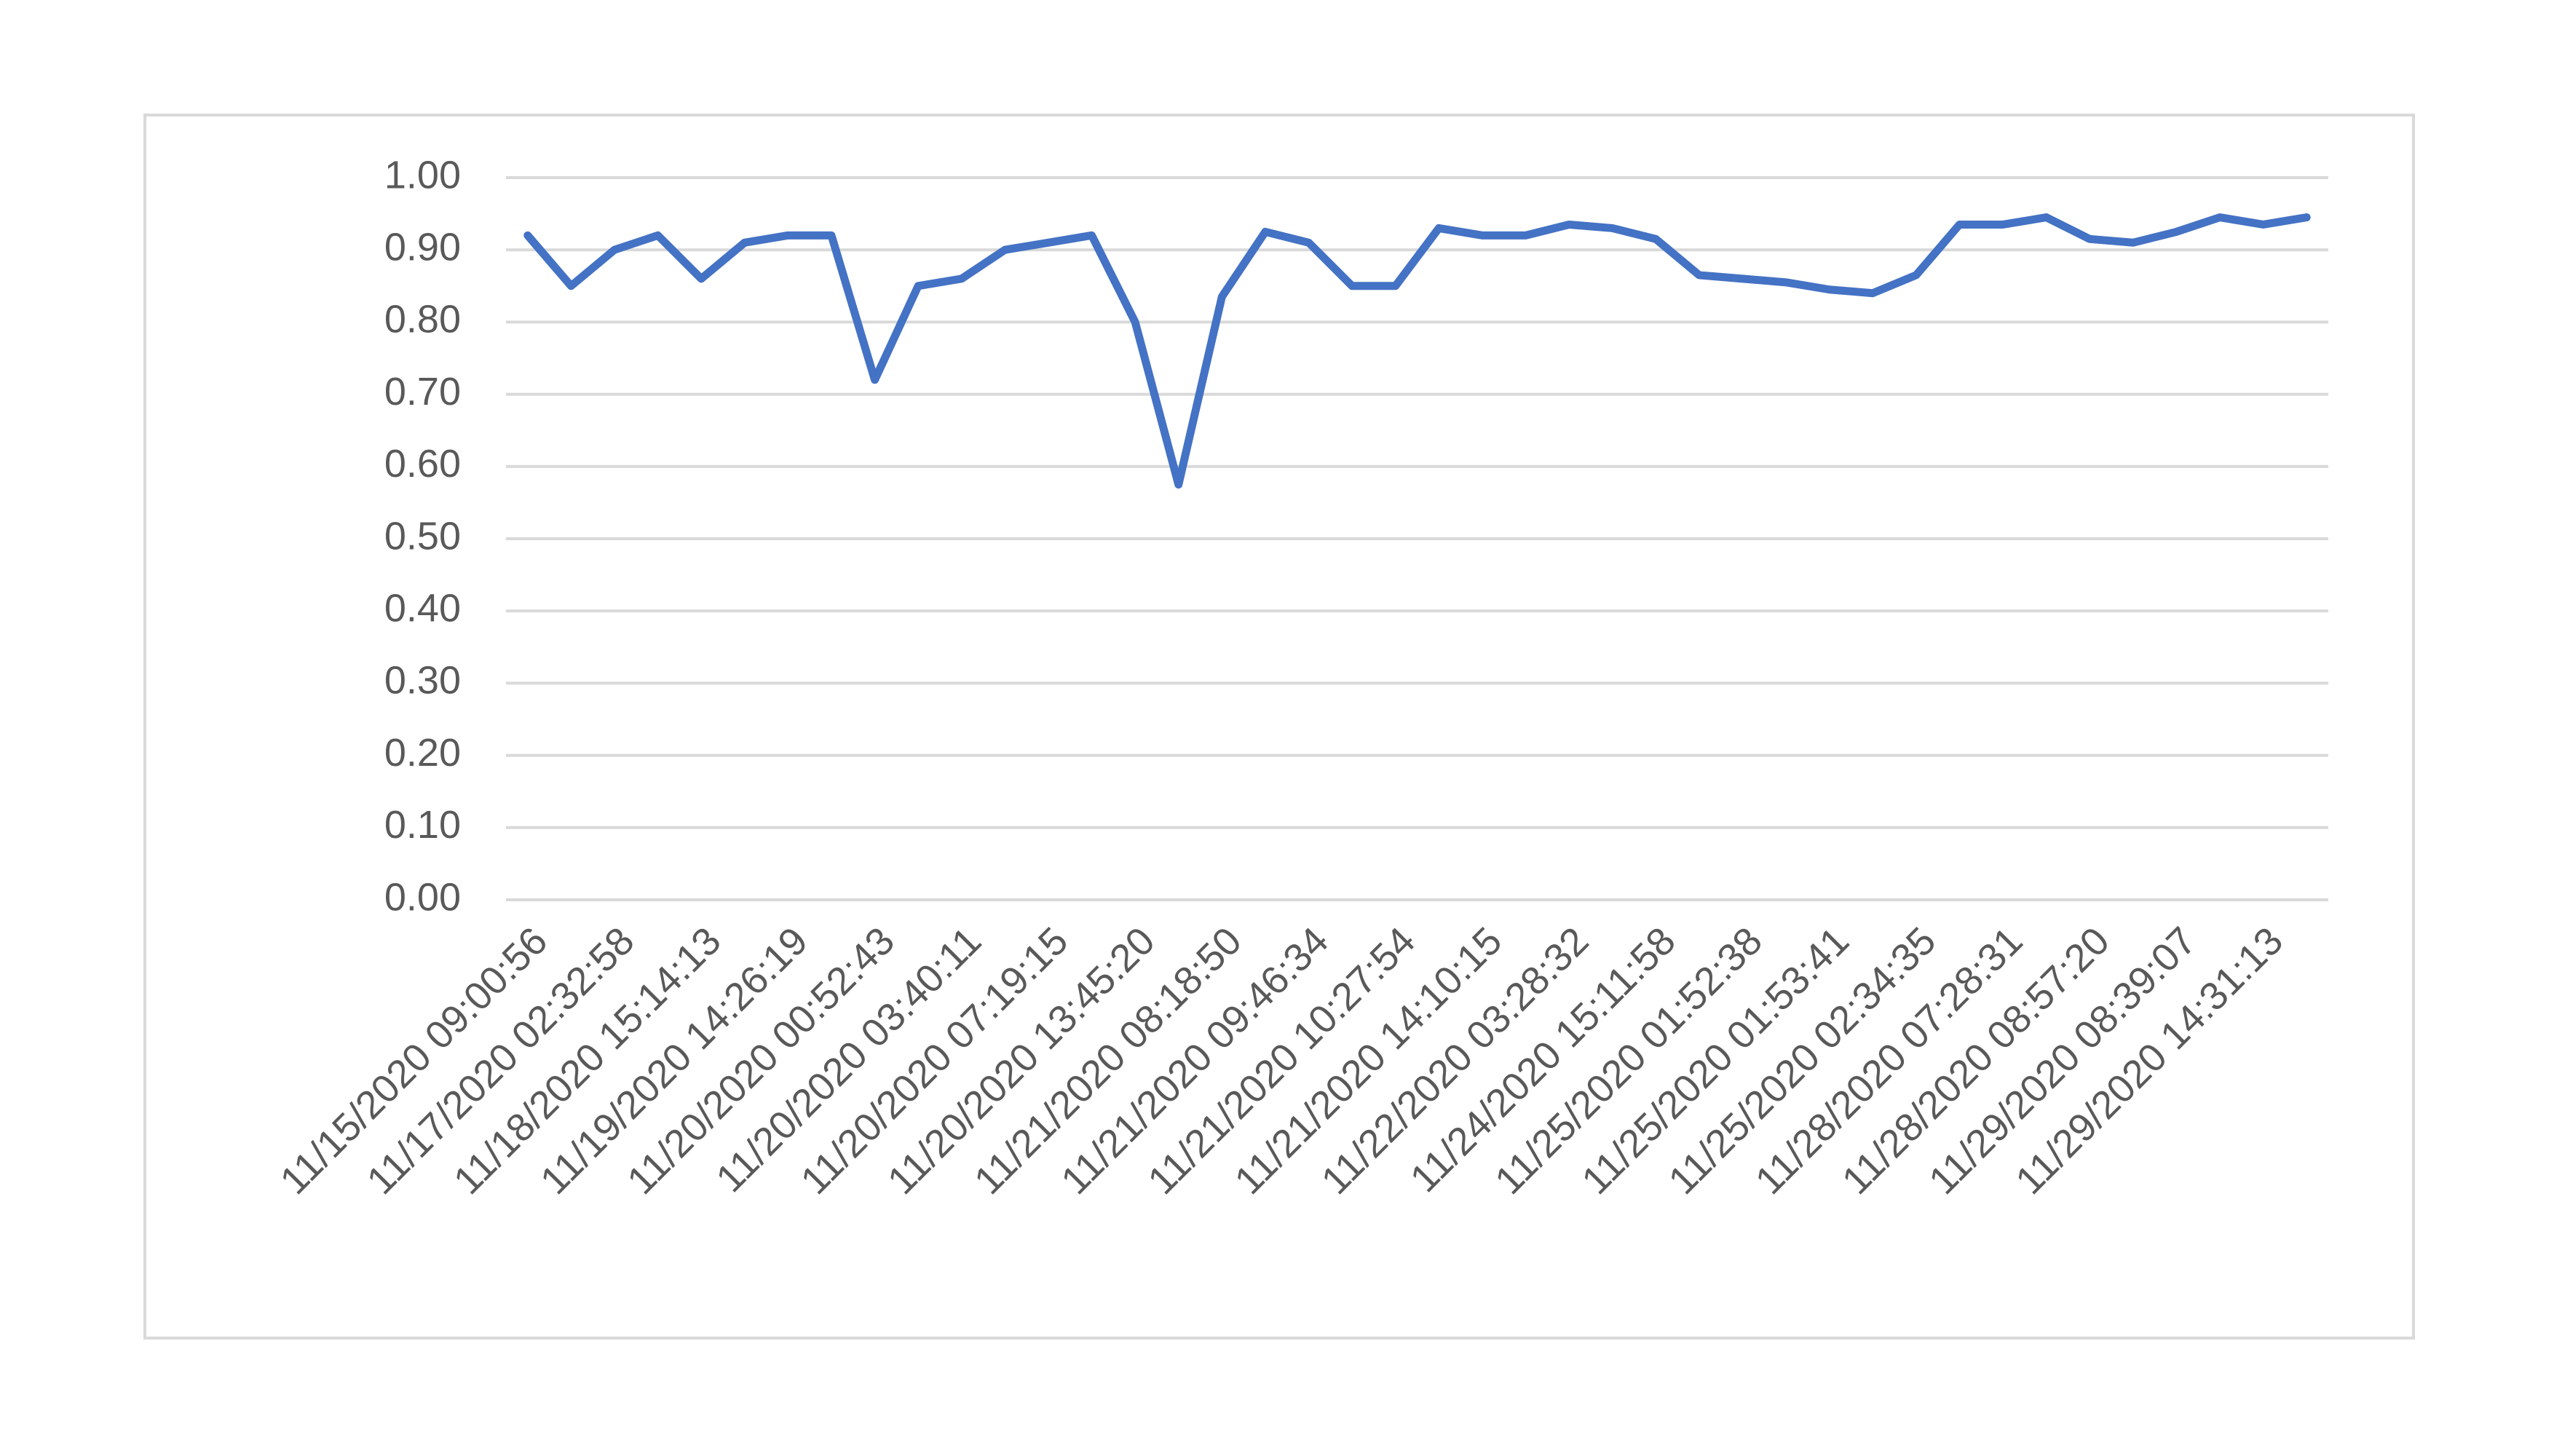 This screenshot has width=2554, height=1456. Describe the element at coordinates (422, 536) in the screenshot. I see `y-tick-label: 0.50` at that location.